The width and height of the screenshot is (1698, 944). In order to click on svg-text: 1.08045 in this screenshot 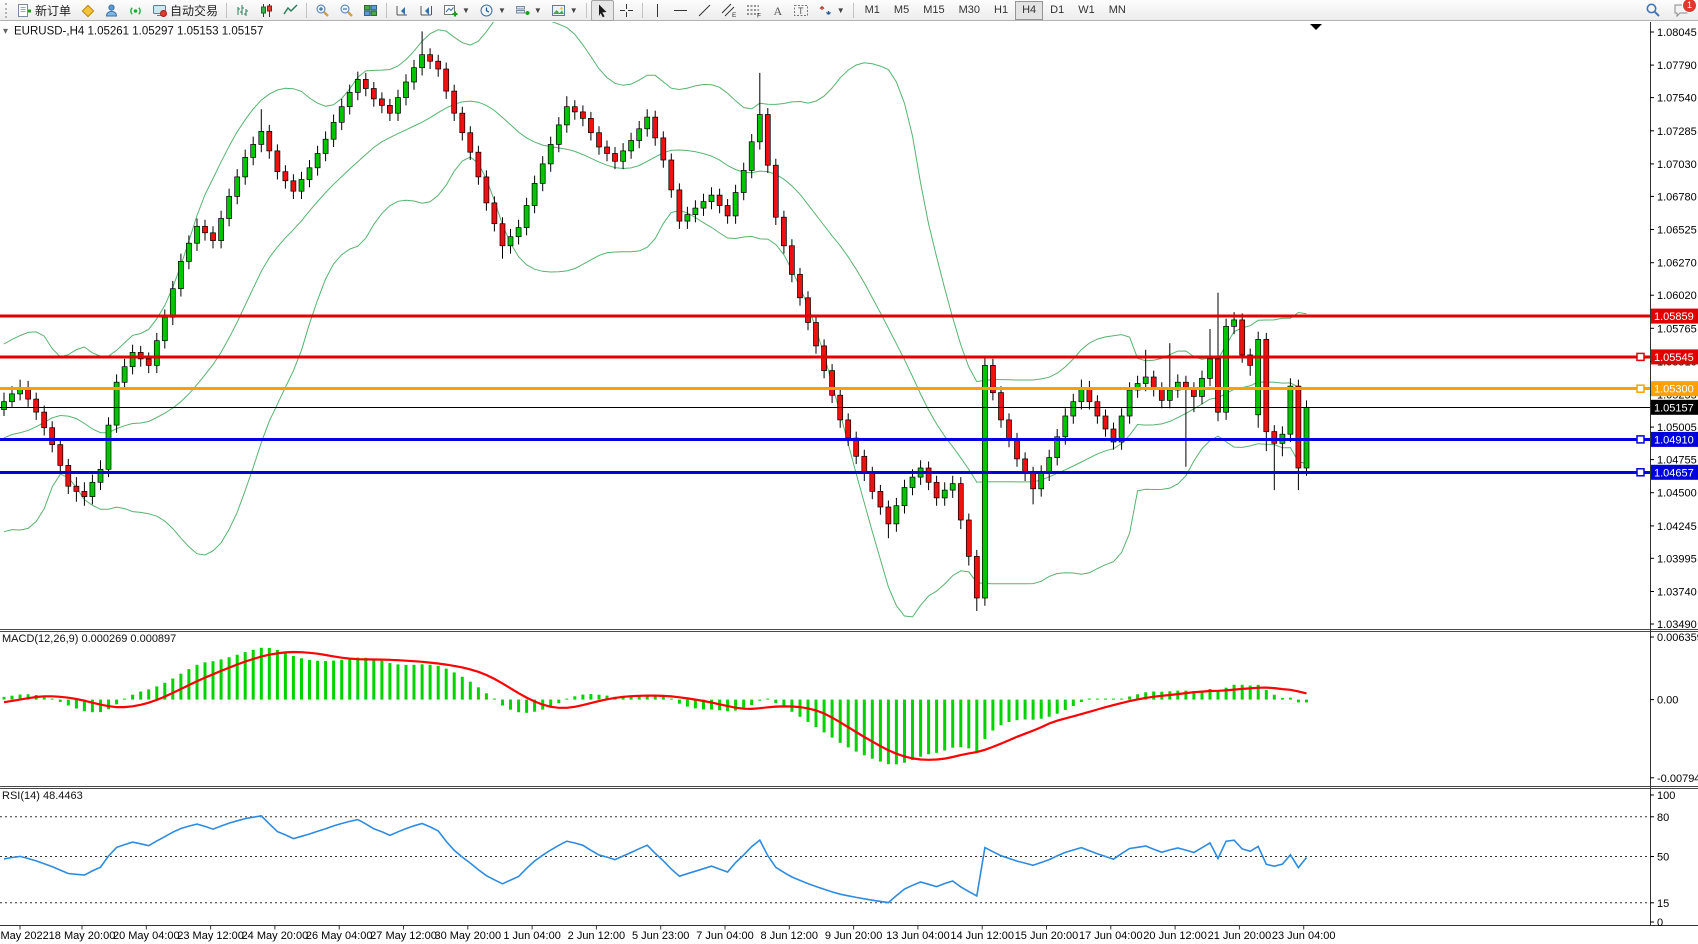, I will do `click(1677, 33)`.